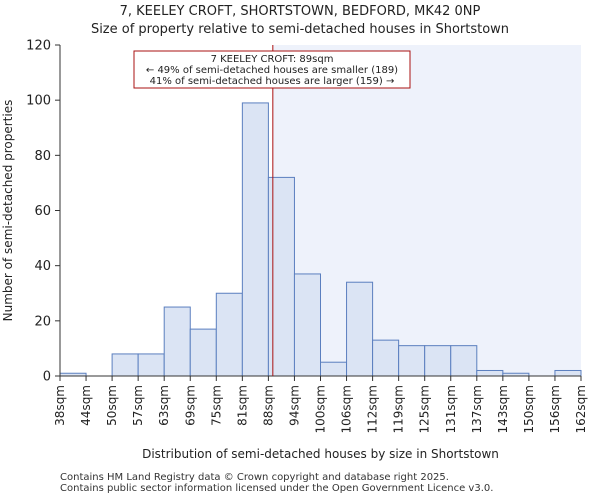 This screenshot has width=600, height=500. I want to click on y-tick-label: 20, so click(42, 321).